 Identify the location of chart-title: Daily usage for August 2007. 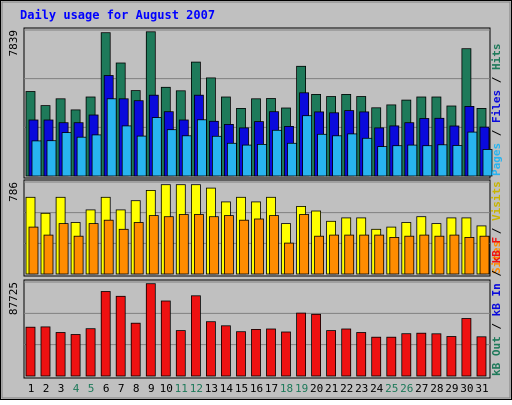
(117, 15).